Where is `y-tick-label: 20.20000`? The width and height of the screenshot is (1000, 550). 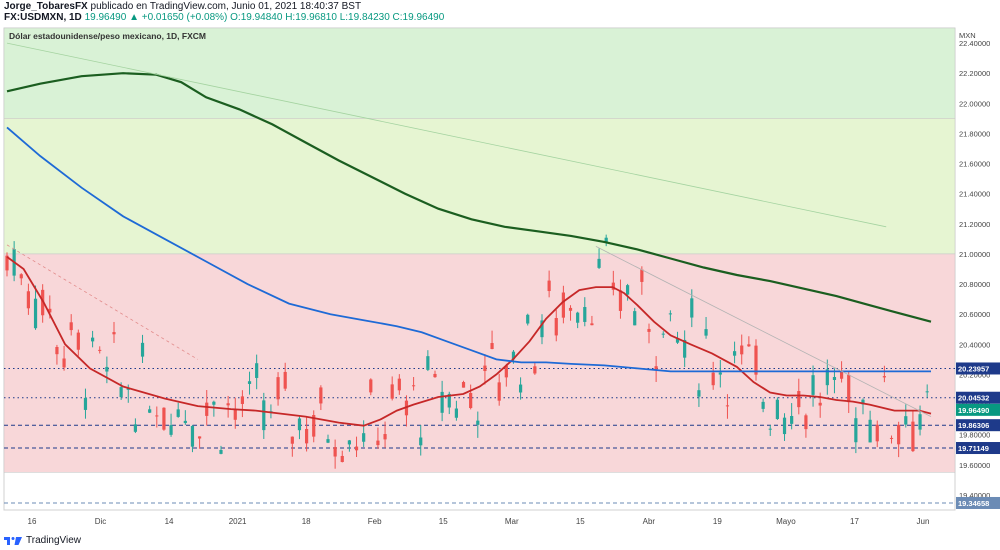
y-tick-label: 20.20000 is located at coordinates (974, 374).